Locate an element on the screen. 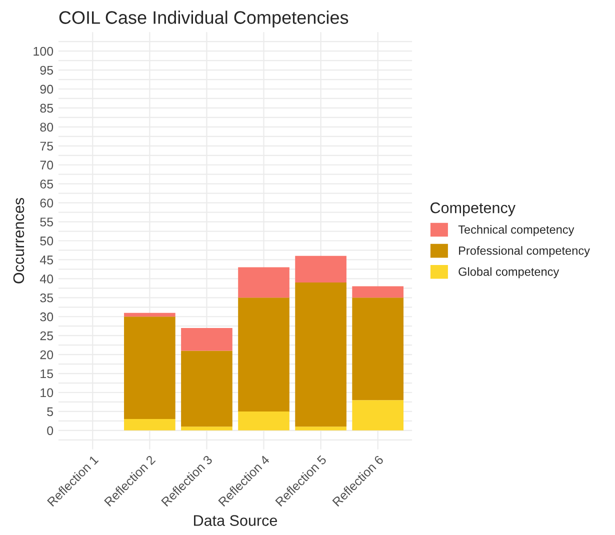 This screenshot has height=535, width=615. y-axis-title: Occurrences is located at coordinates (18, 241).